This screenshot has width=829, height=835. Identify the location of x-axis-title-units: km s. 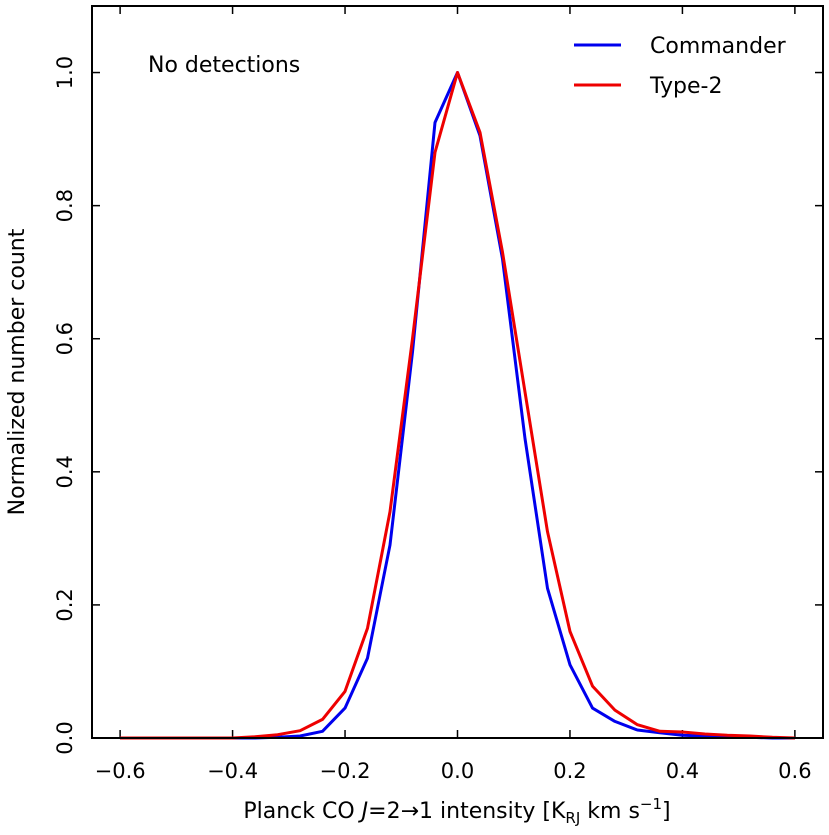
(610, 811).